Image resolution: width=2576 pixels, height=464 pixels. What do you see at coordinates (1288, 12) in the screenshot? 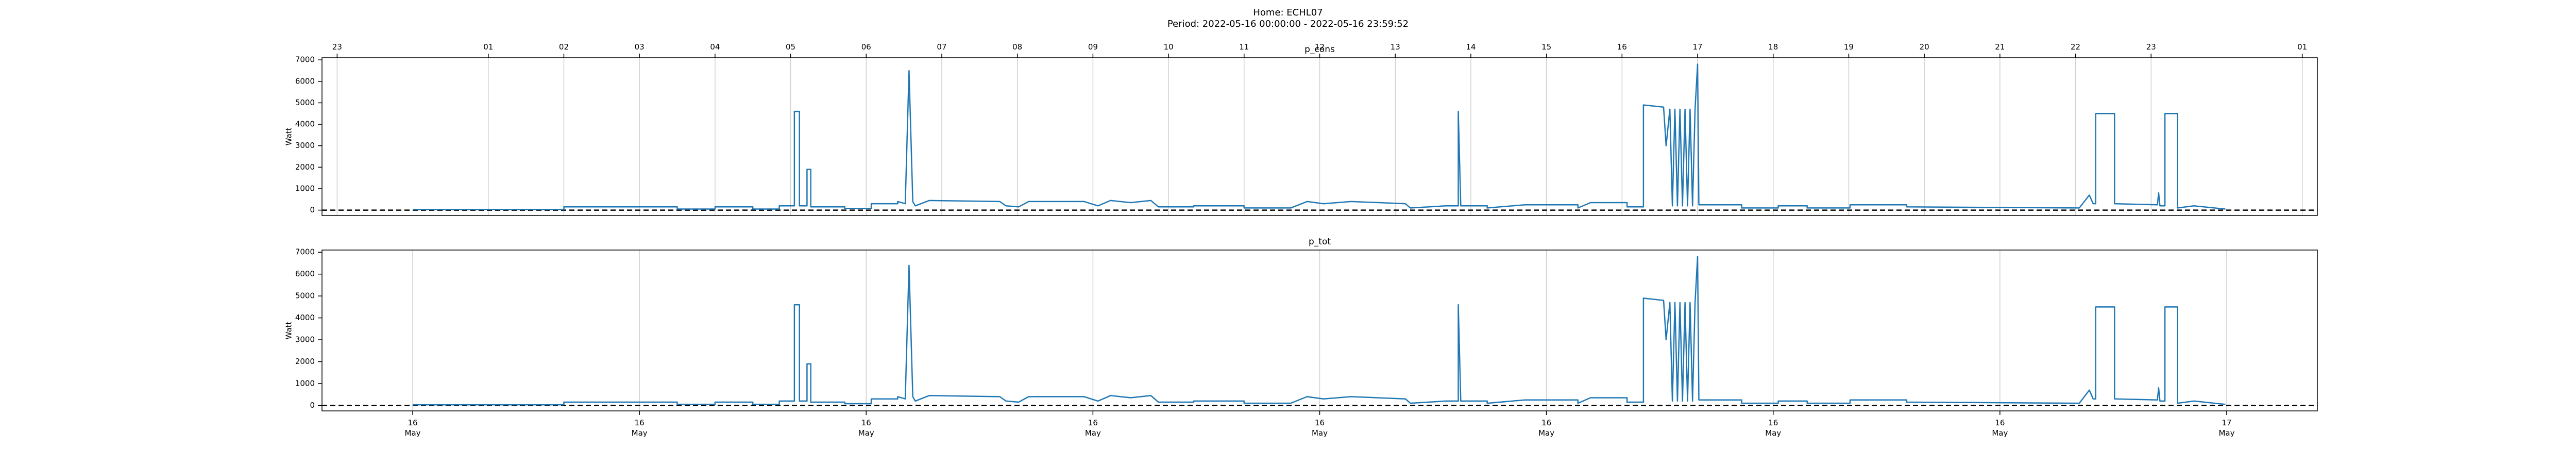
I see `page-title: Home: ECHL07` at bounding box center [1288, 12].